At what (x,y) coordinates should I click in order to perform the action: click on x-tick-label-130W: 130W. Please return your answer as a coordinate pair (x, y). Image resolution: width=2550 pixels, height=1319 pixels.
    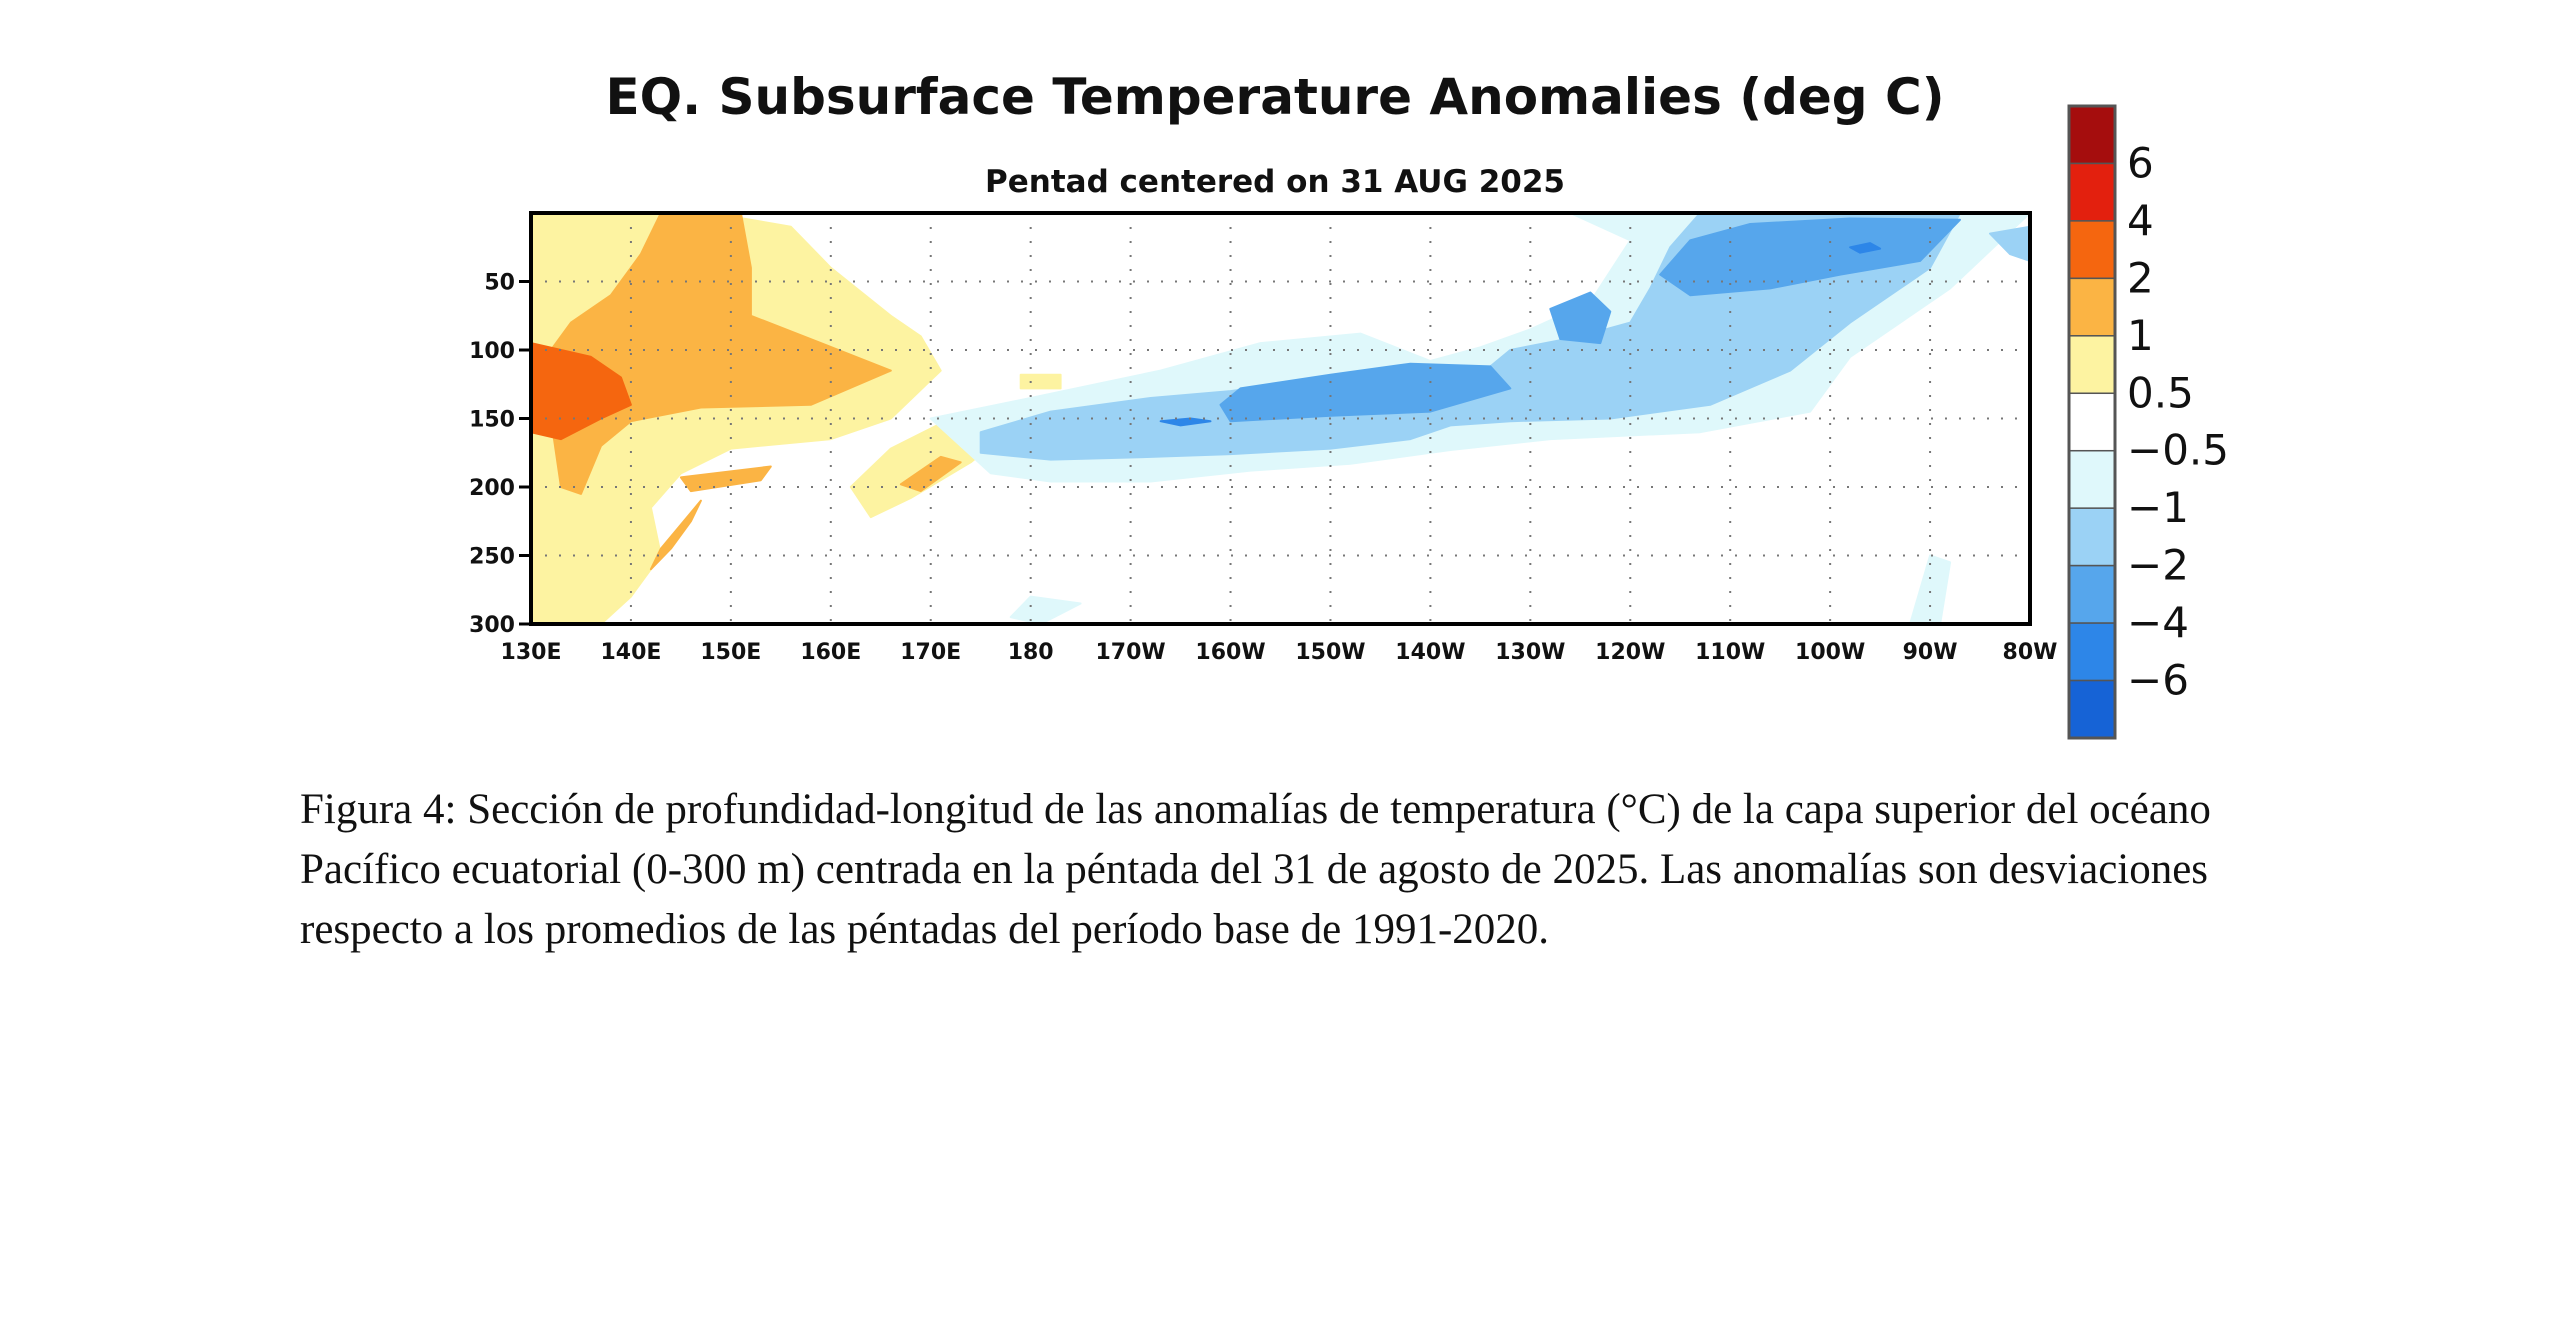
    Looking at the image, I should click on (1530, 652).